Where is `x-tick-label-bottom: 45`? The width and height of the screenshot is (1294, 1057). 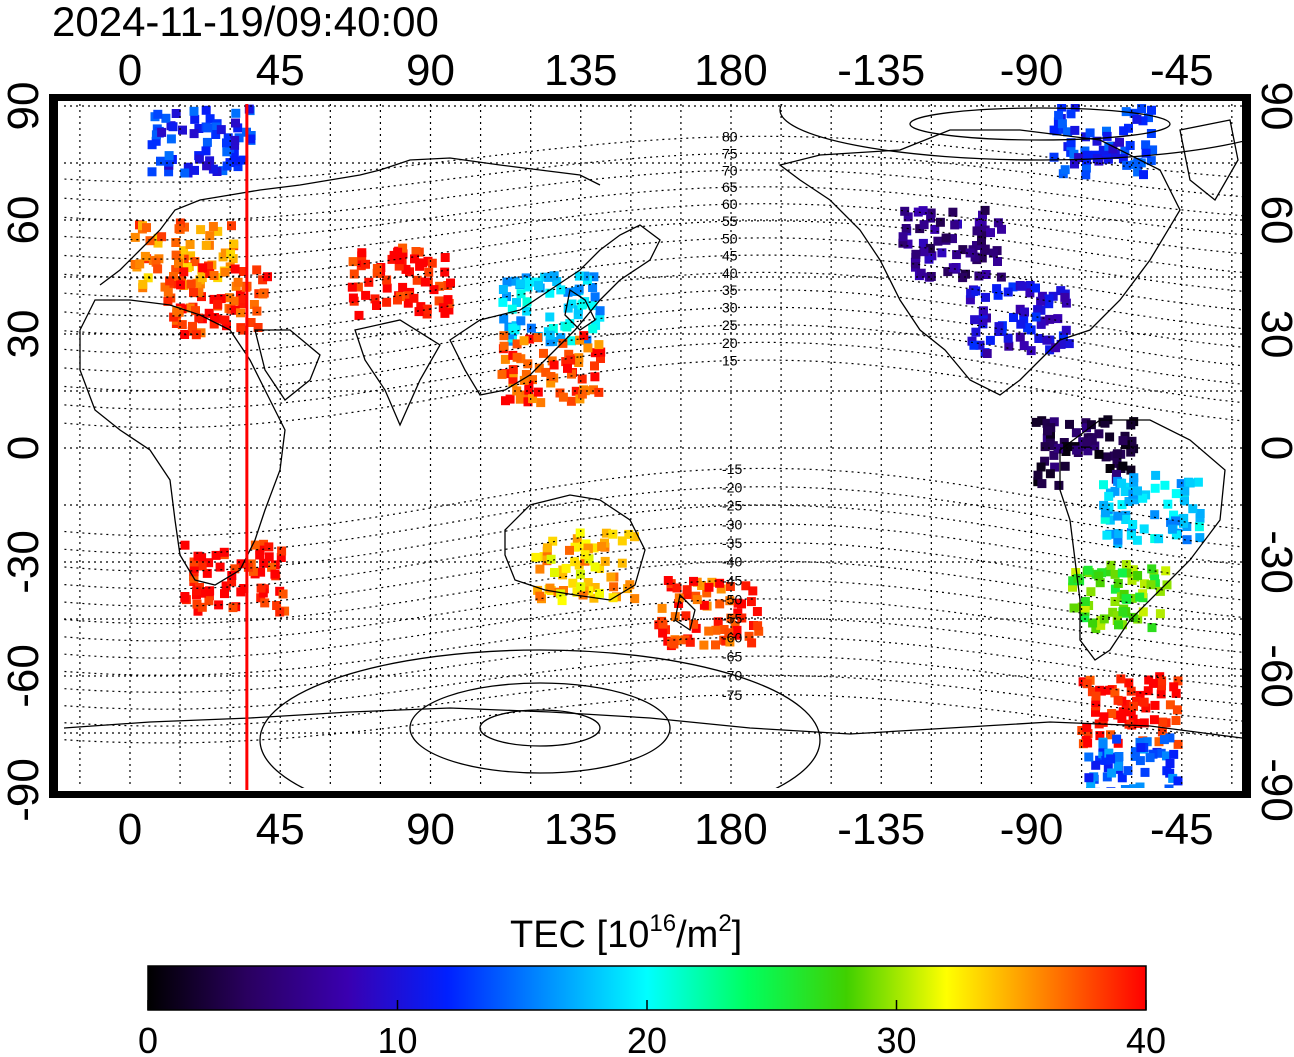 x-tick-label-bottom: 45 is located at coordinates (280, 829).